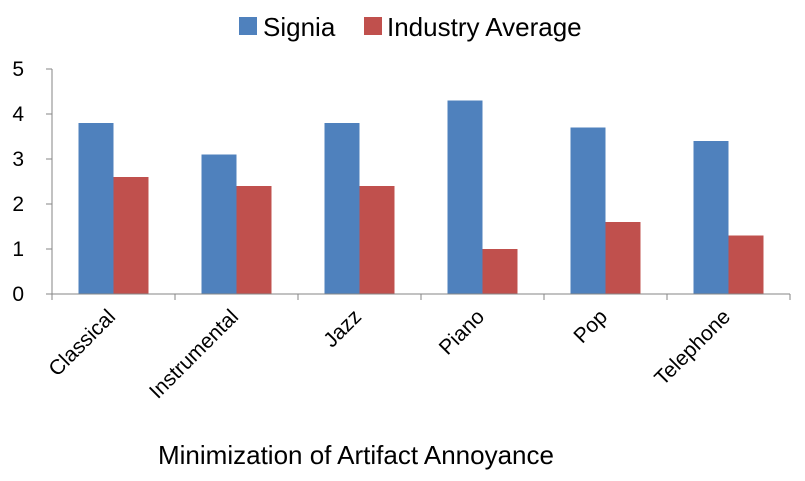  I want to click on legend-swatch-signia, so click(248, 26).